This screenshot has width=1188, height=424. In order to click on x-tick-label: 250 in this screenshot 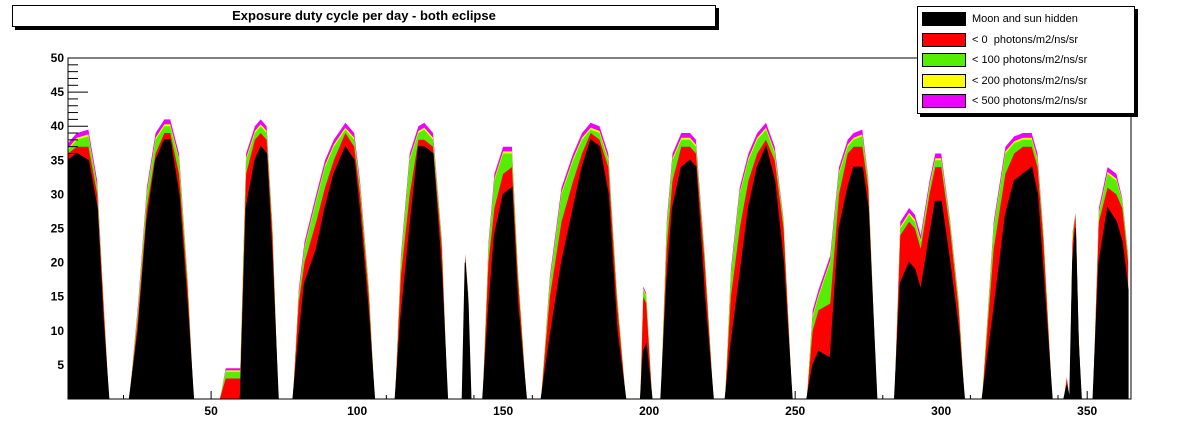, I will do `click(795, 411)`.